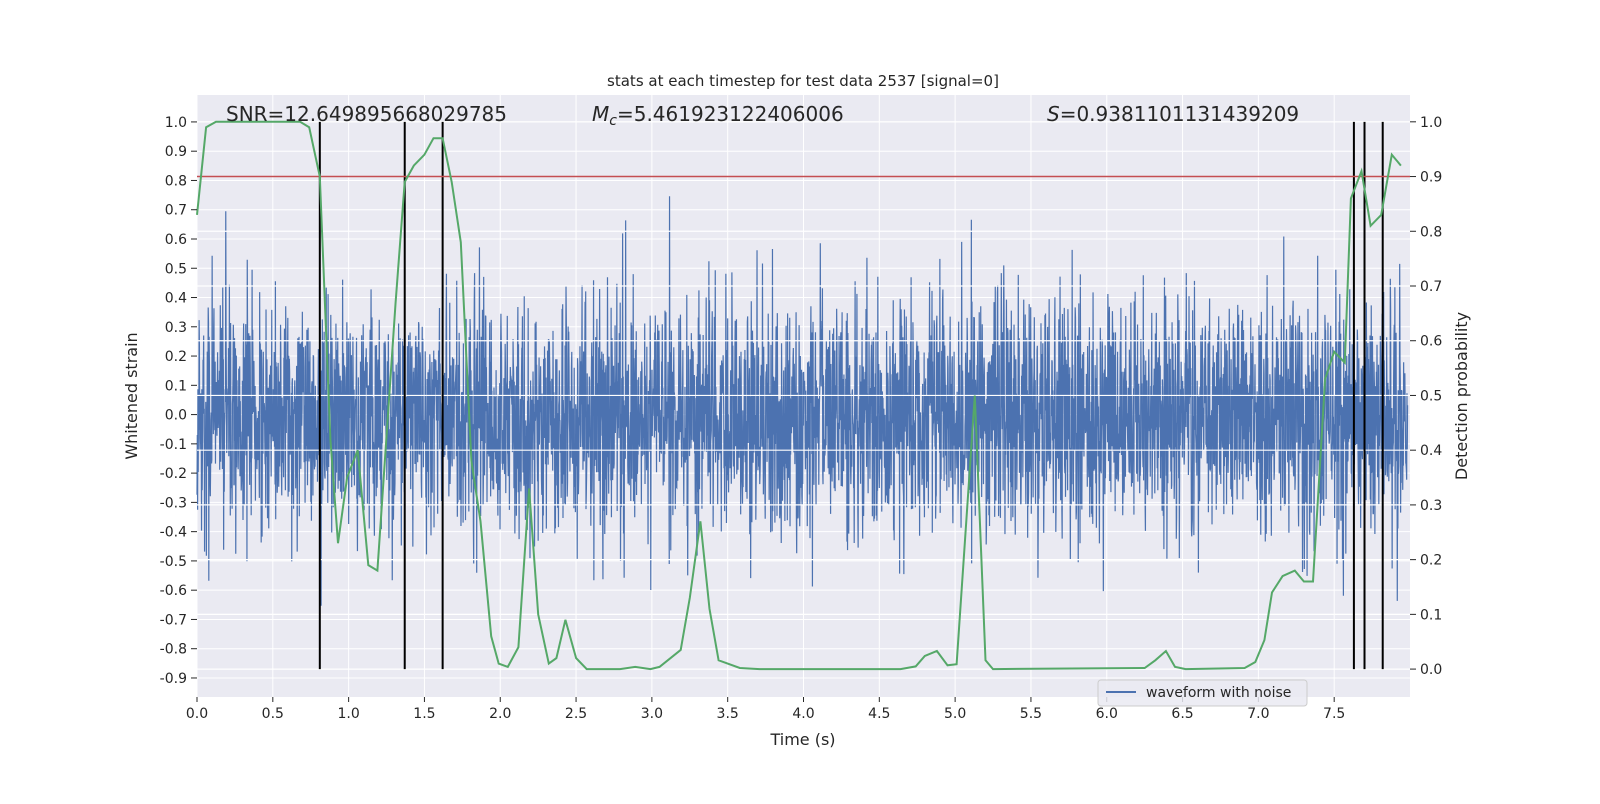 The image size is (1600, 804). What do you see at coordinates (1107, 714) in the screenshot?
I see `x-tick-label: 6.0` at bounding box center [1107, 714].